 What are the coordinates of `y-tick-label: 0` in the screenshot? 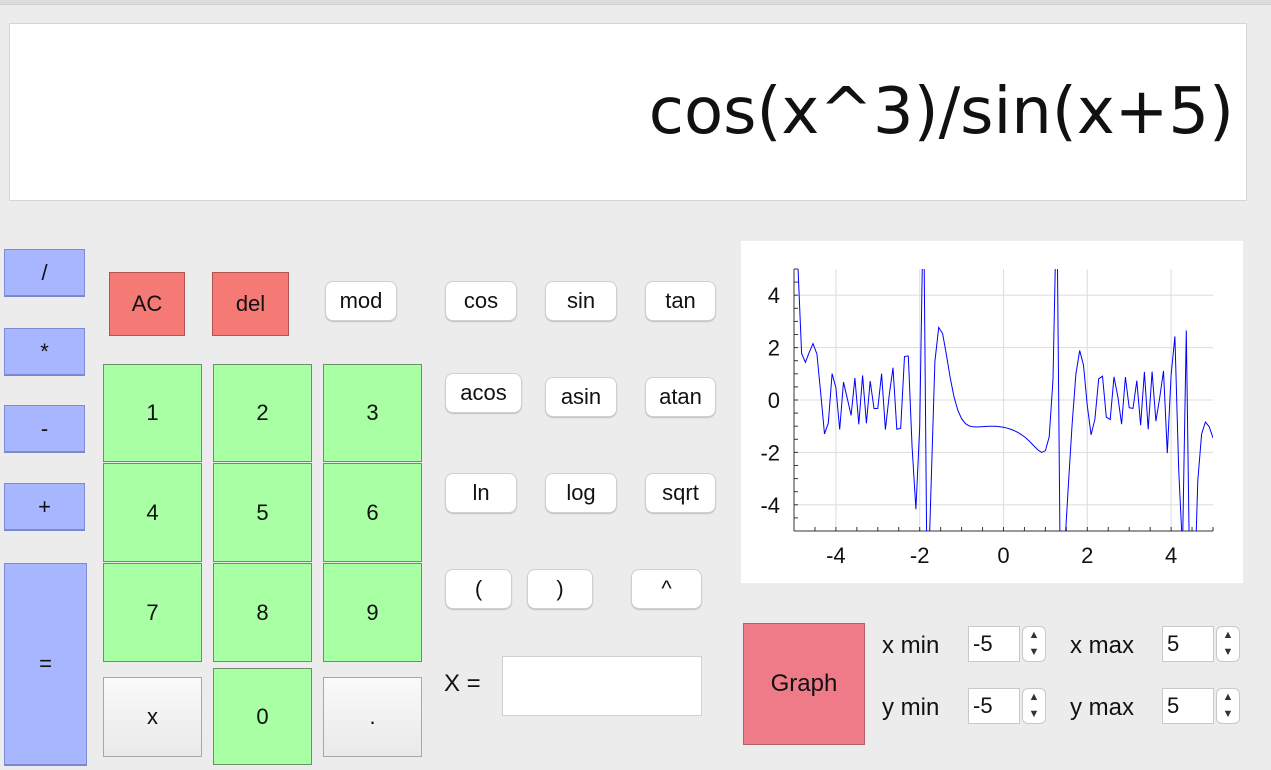 It's located at (774, 400).